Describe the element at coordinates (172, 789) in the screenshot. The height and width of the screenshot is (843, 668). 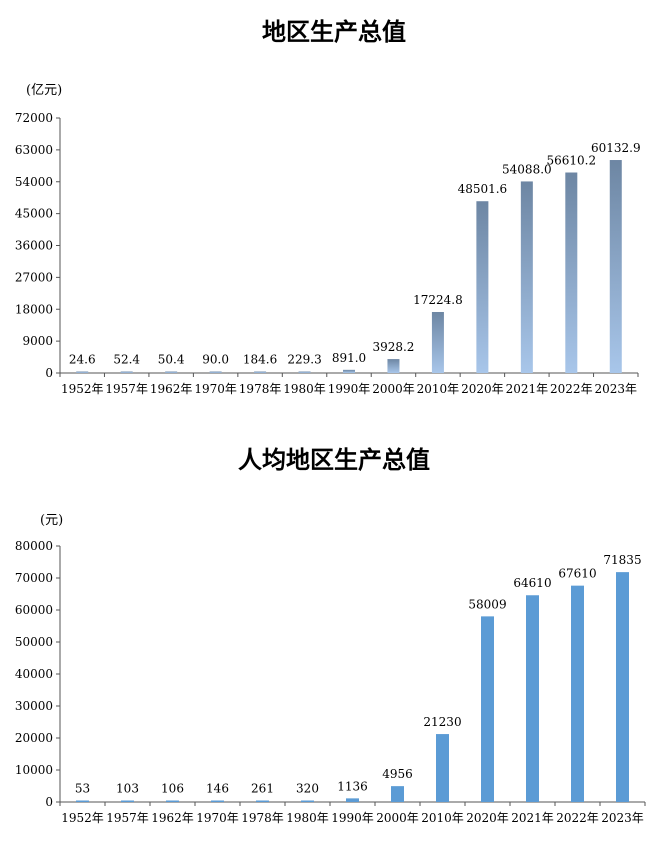
I see `bar-value-label: 106` at that location.